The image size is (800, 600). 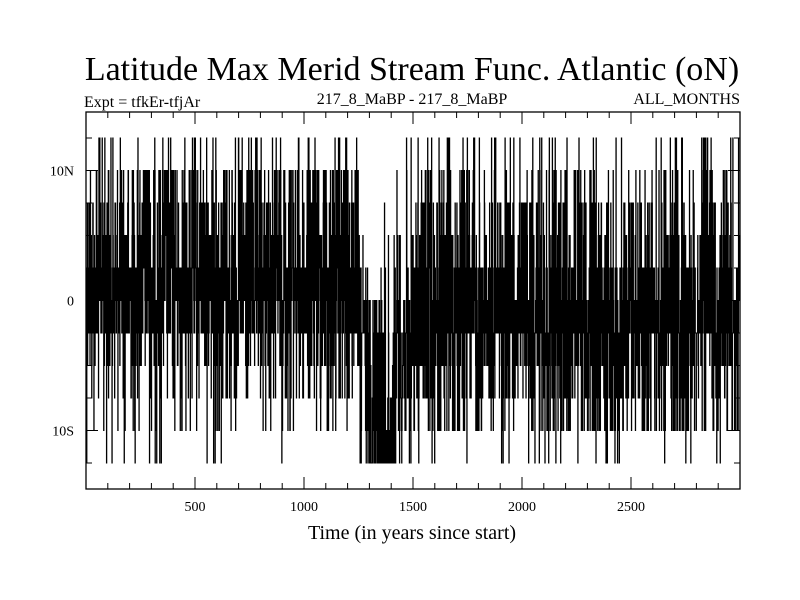 What do you see at coordinates (631, 507) in the screenshot?
I see `x-tick-label: 2500` at bounding box center [631, 507].